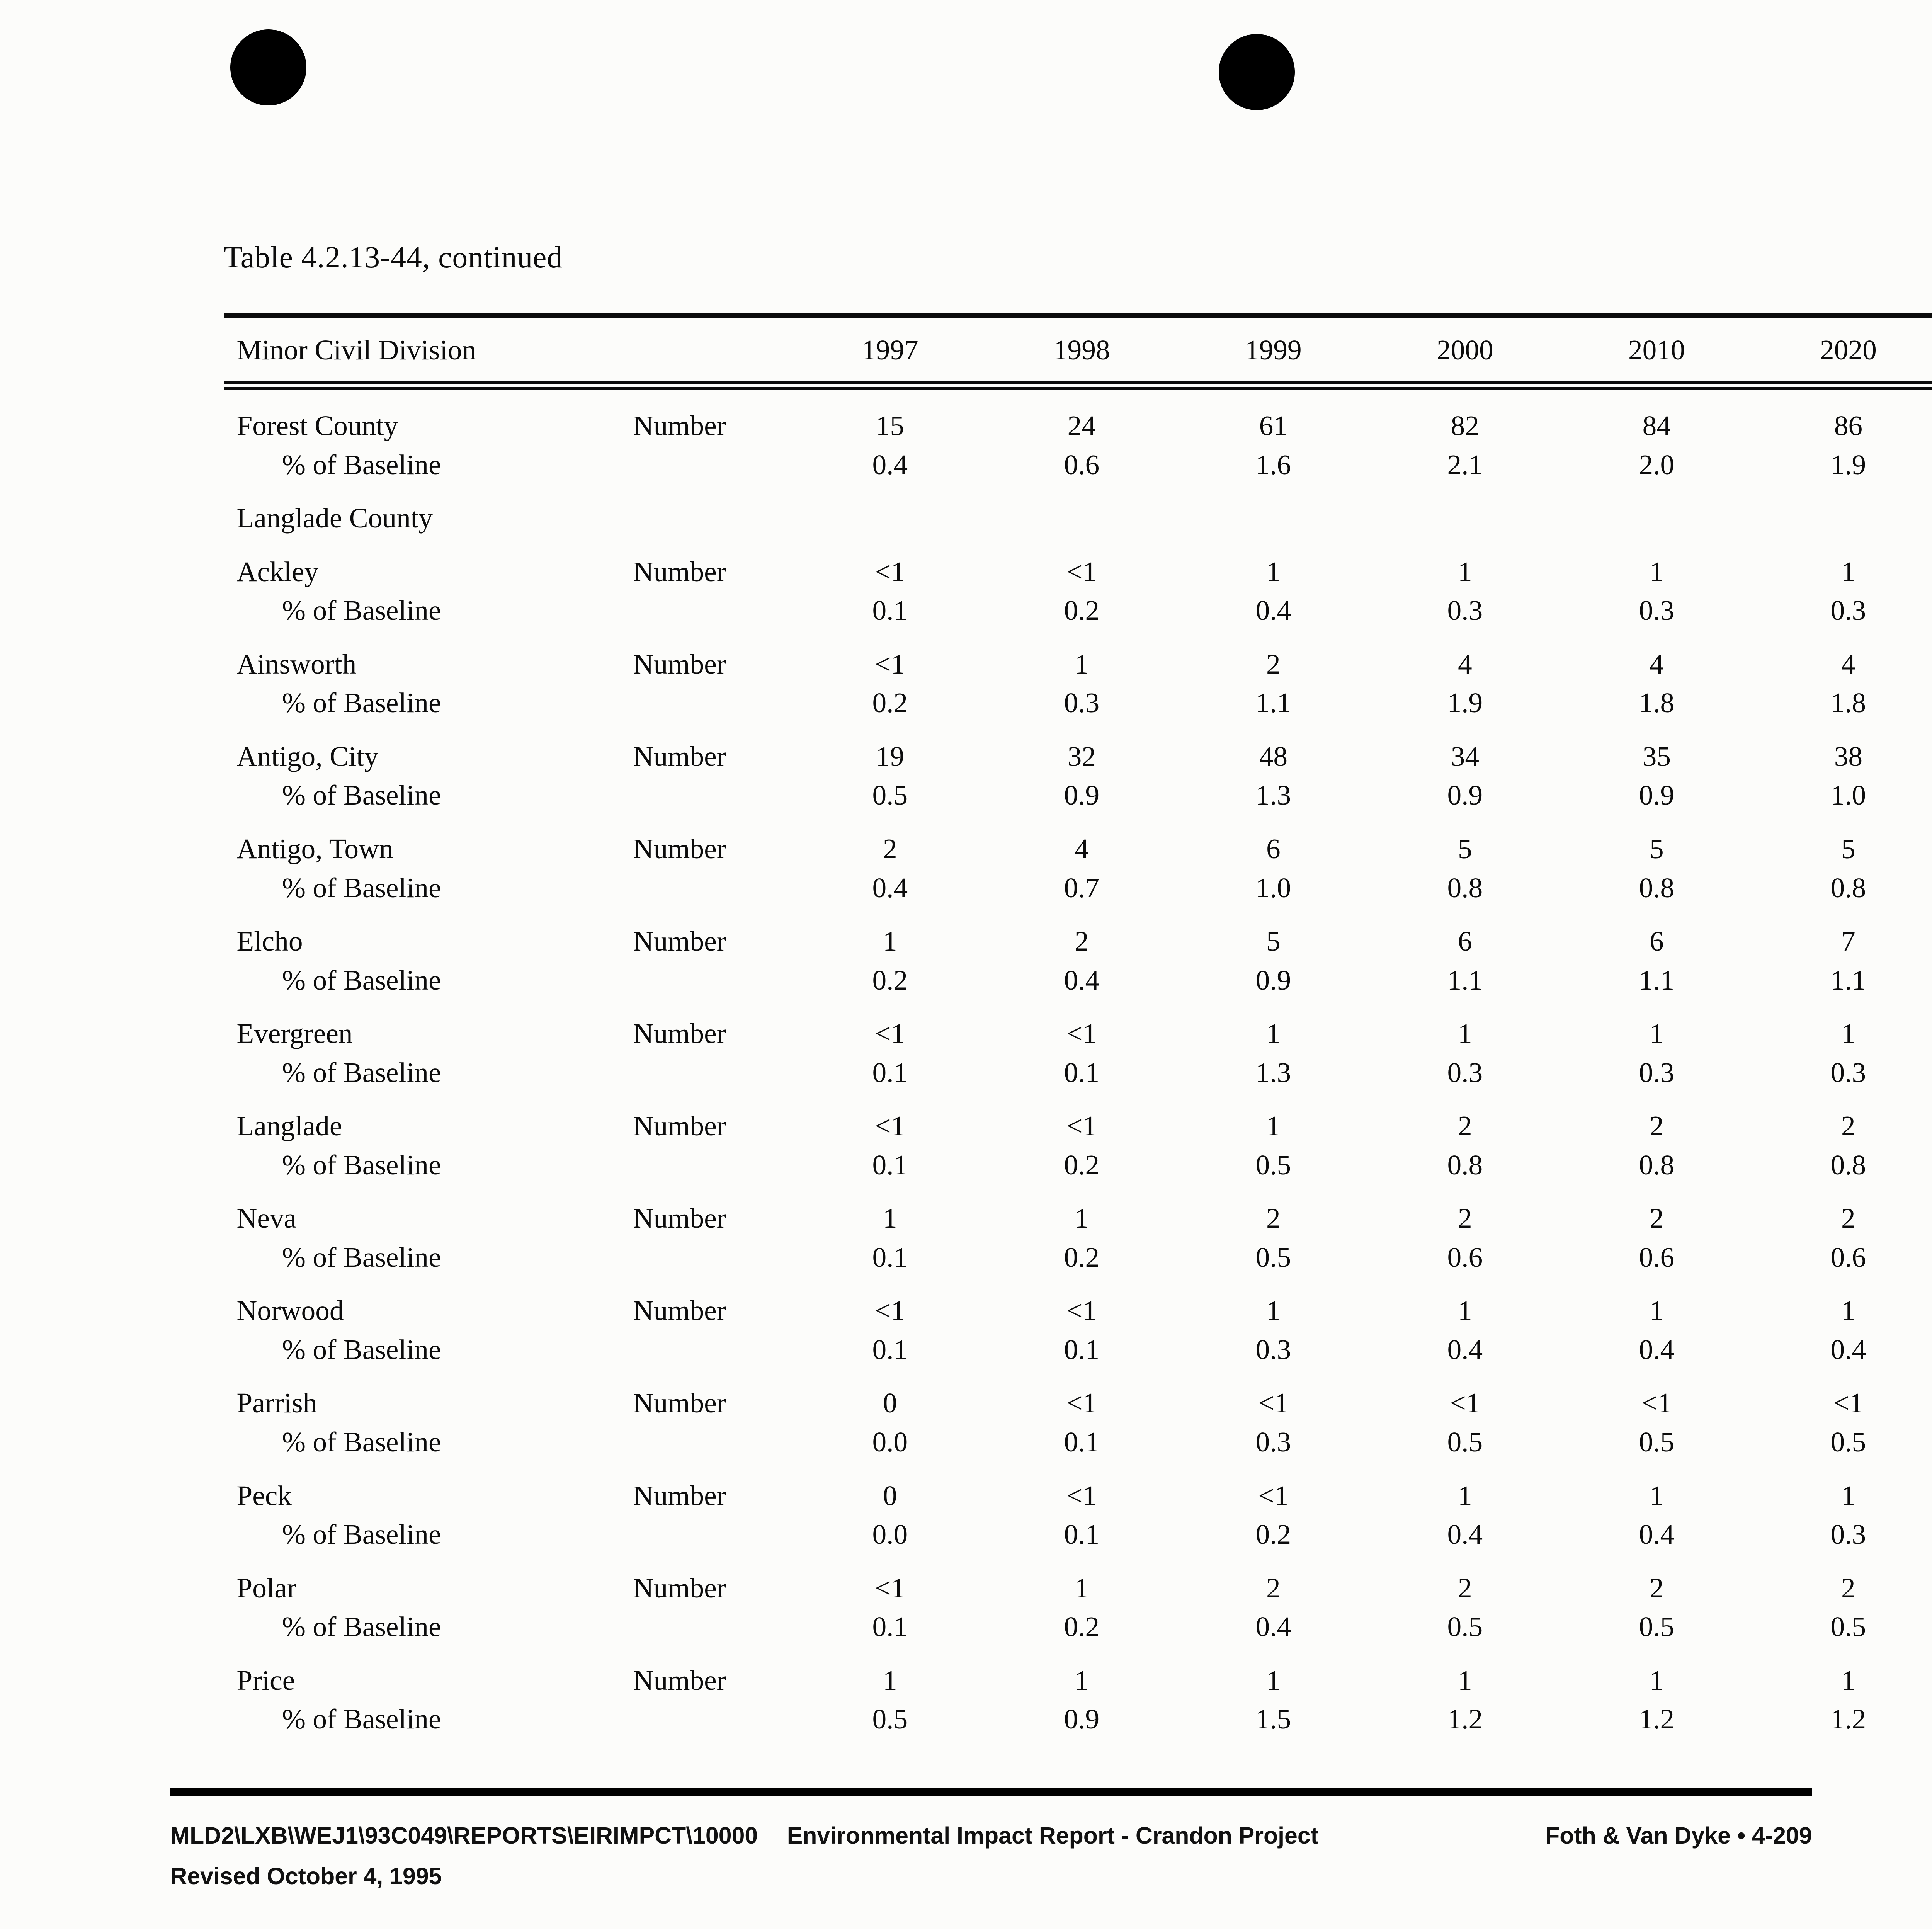  I want to click on cell-pct-value: 2.0, so click(1657, 465).